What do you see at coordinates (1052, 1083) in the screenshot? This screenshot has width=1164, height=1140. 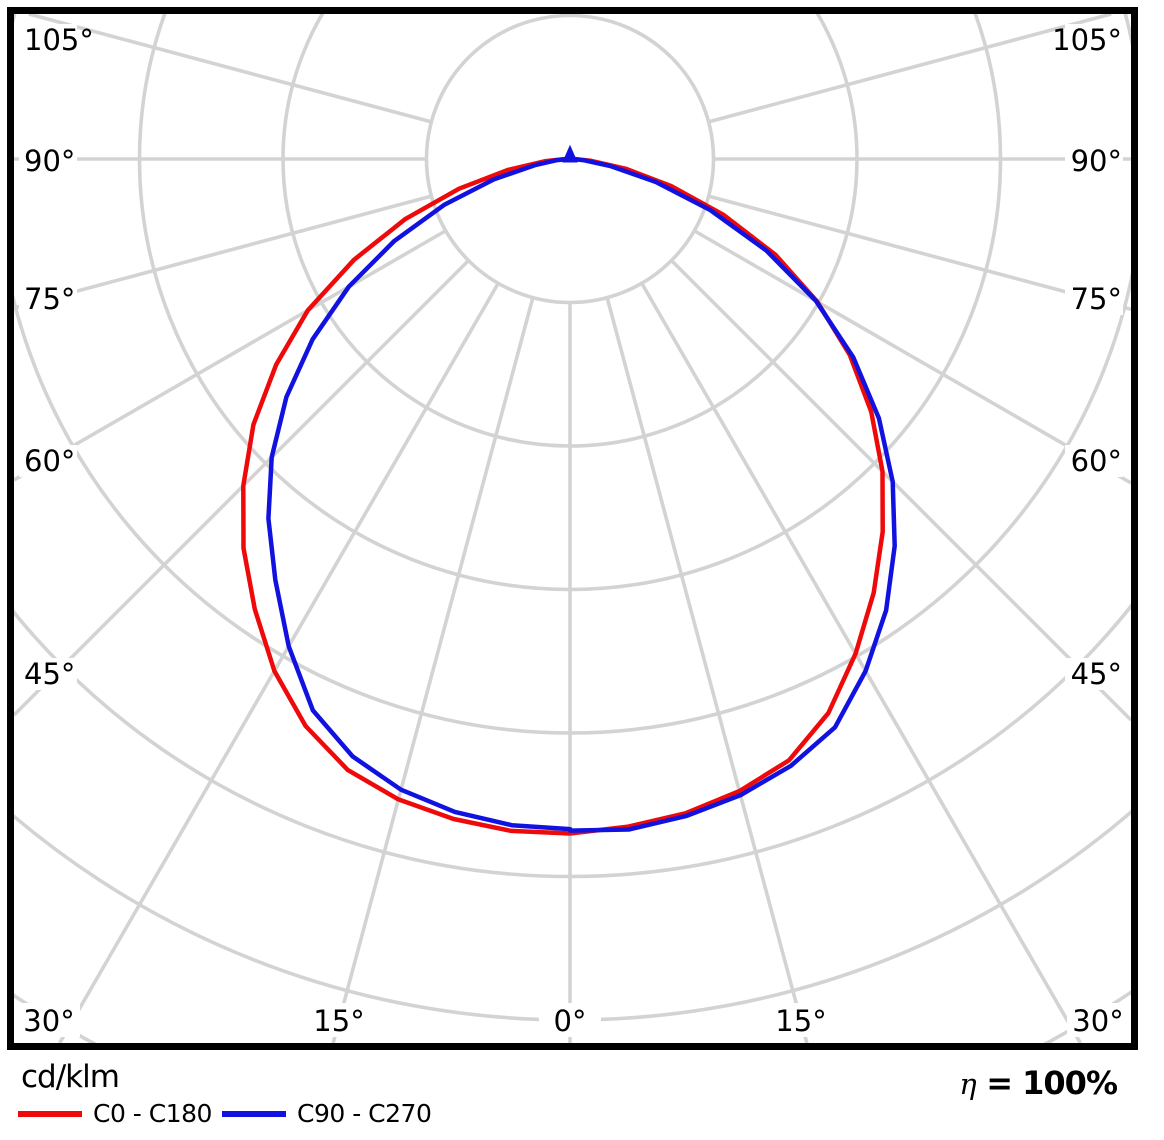 I see `eta-value: = 100%` at bounding box center [1052, 1083].